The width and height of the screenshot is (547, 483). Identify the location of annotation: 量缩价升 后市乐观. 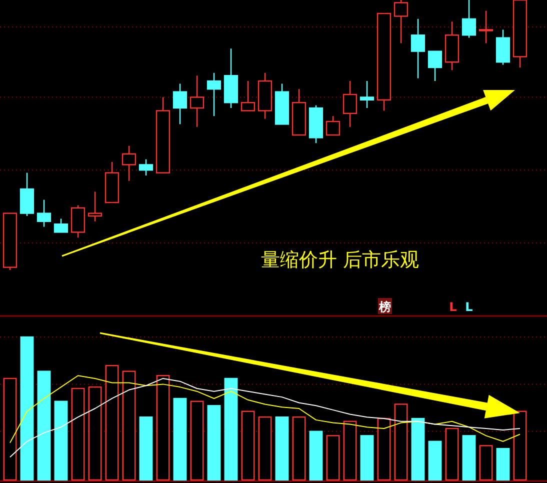
(340, 260).